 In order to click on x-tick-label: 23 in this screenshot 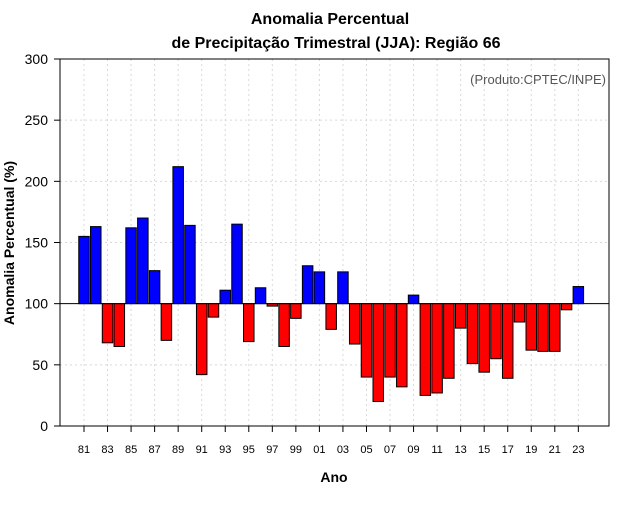, I will do `click(578, 450)`.